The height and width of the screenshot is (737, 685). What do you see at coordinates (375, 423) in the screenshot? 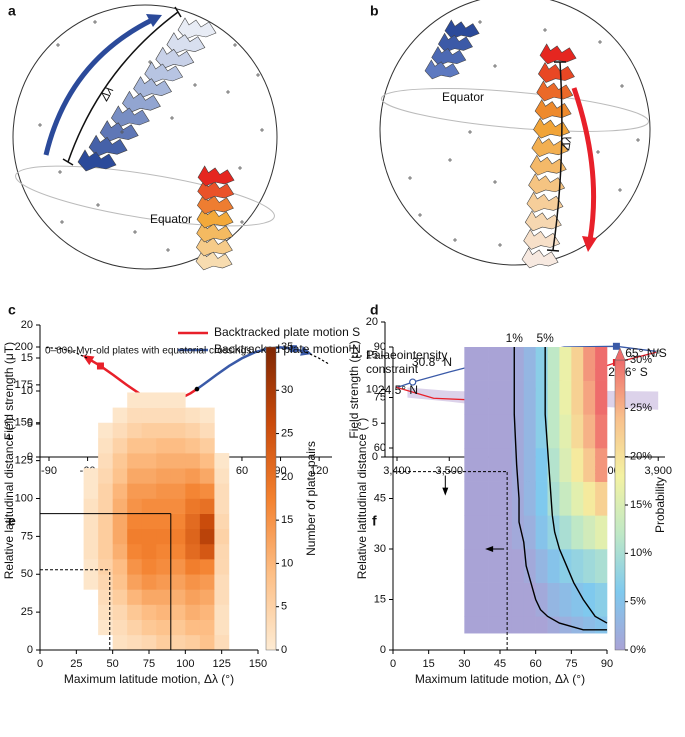
I see `y-tick-label: 5` at bounding box center [375, 423].